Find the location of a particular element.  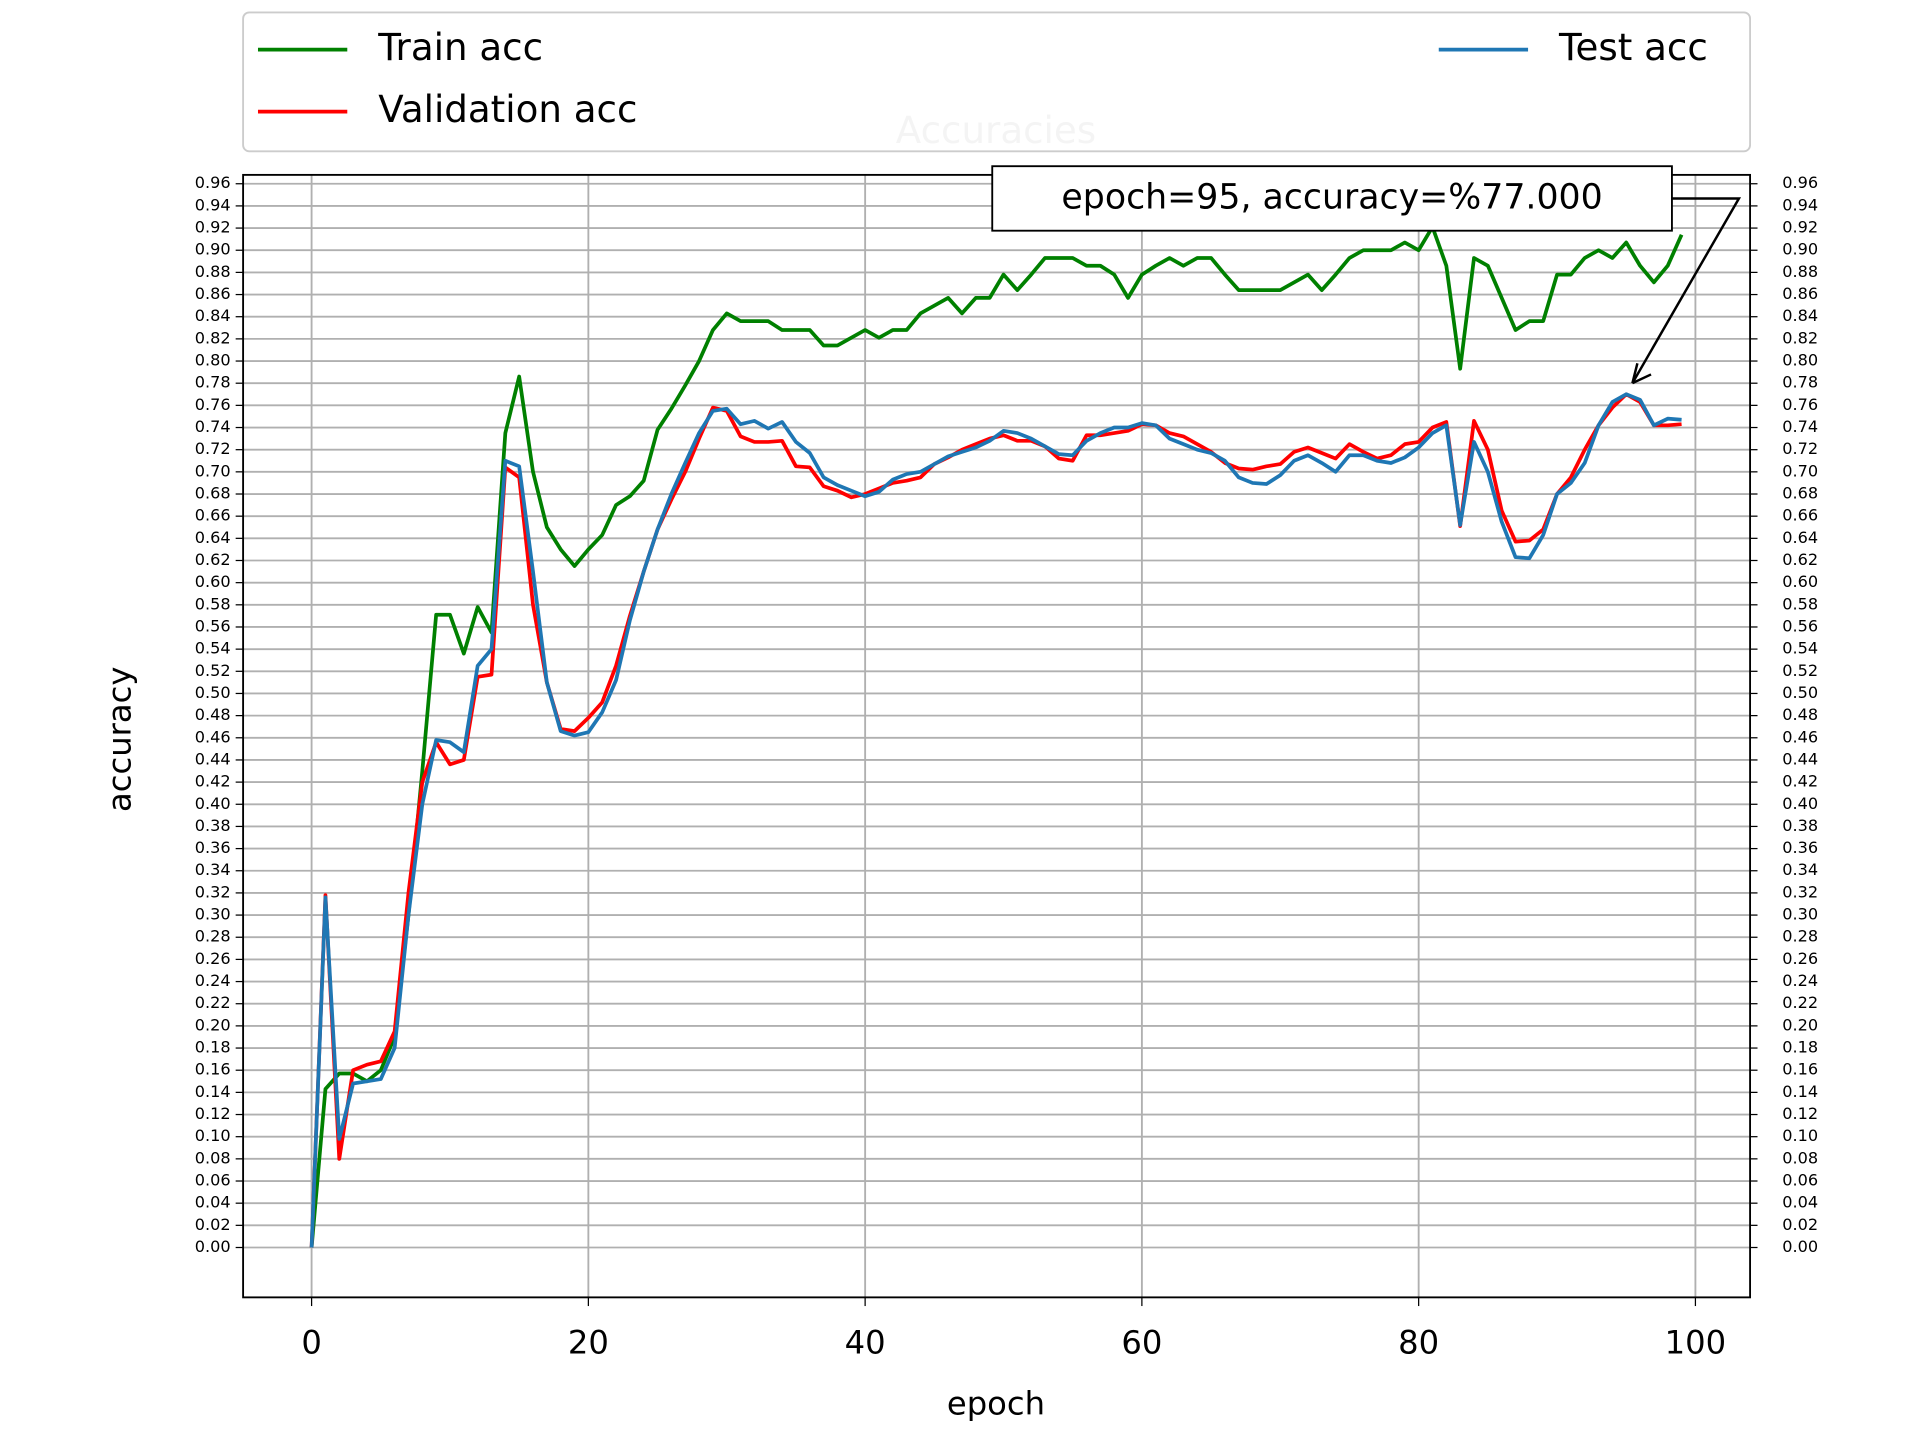

y-tick-label: 0.12 is located at coordinates (213, 1113).